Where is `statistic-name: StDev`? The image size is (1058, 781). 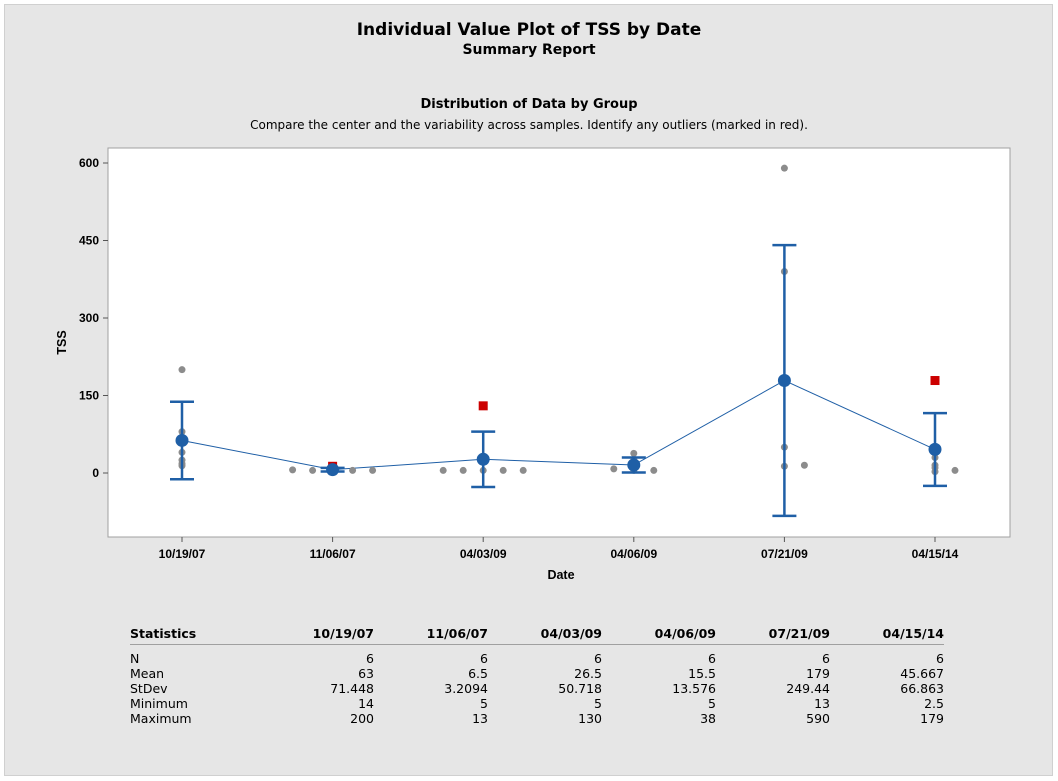 statistic-name: StDev is located at coordinates (149, 688).